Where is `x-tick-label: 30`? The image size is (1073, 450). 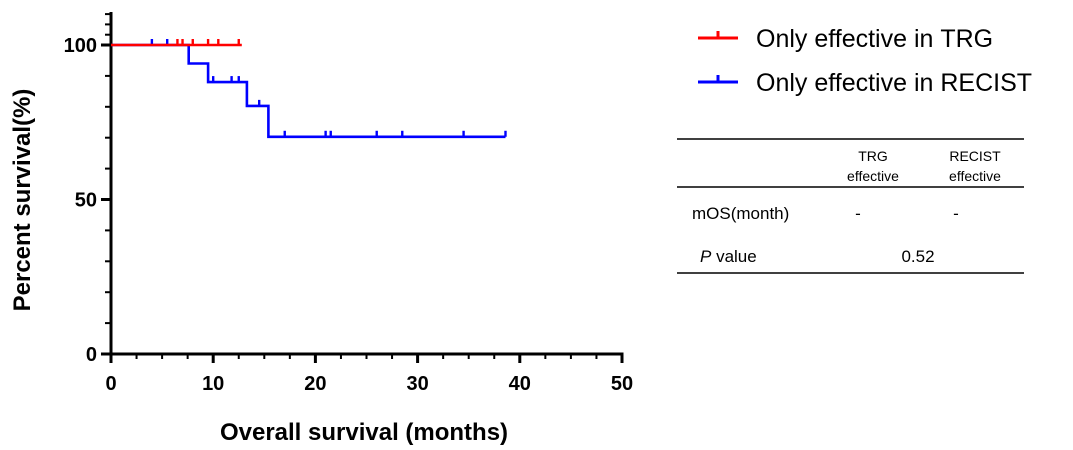 x-tick-label: 30 is located at coordinates (417, 384).